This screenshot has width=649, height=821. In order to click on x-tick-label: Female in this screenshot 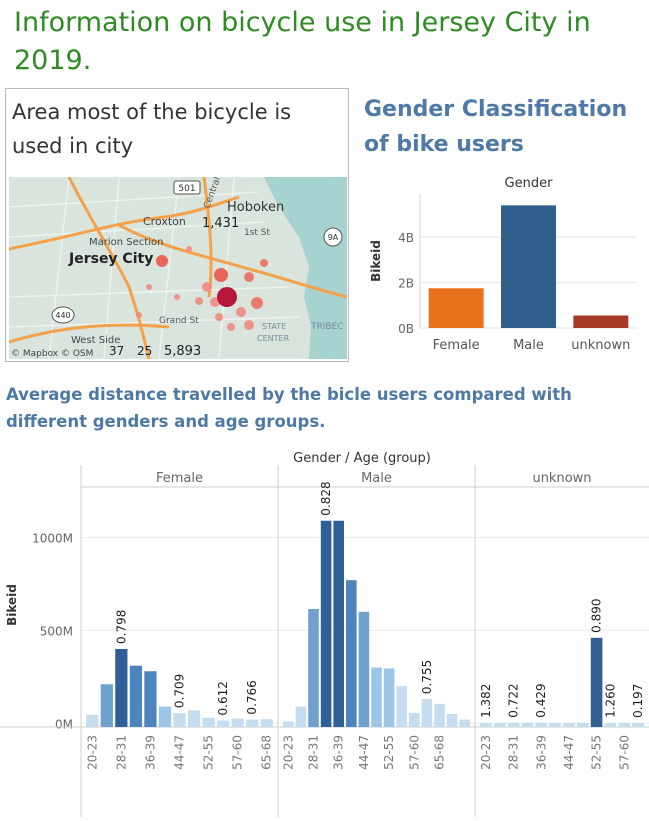, I will do `click(456, 345)`.